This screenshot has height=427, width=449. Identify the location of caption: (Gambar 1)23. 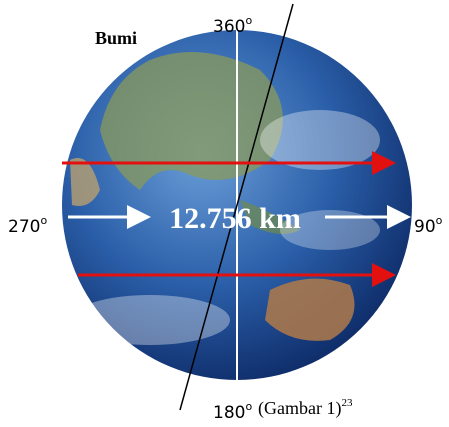
(305, 408).